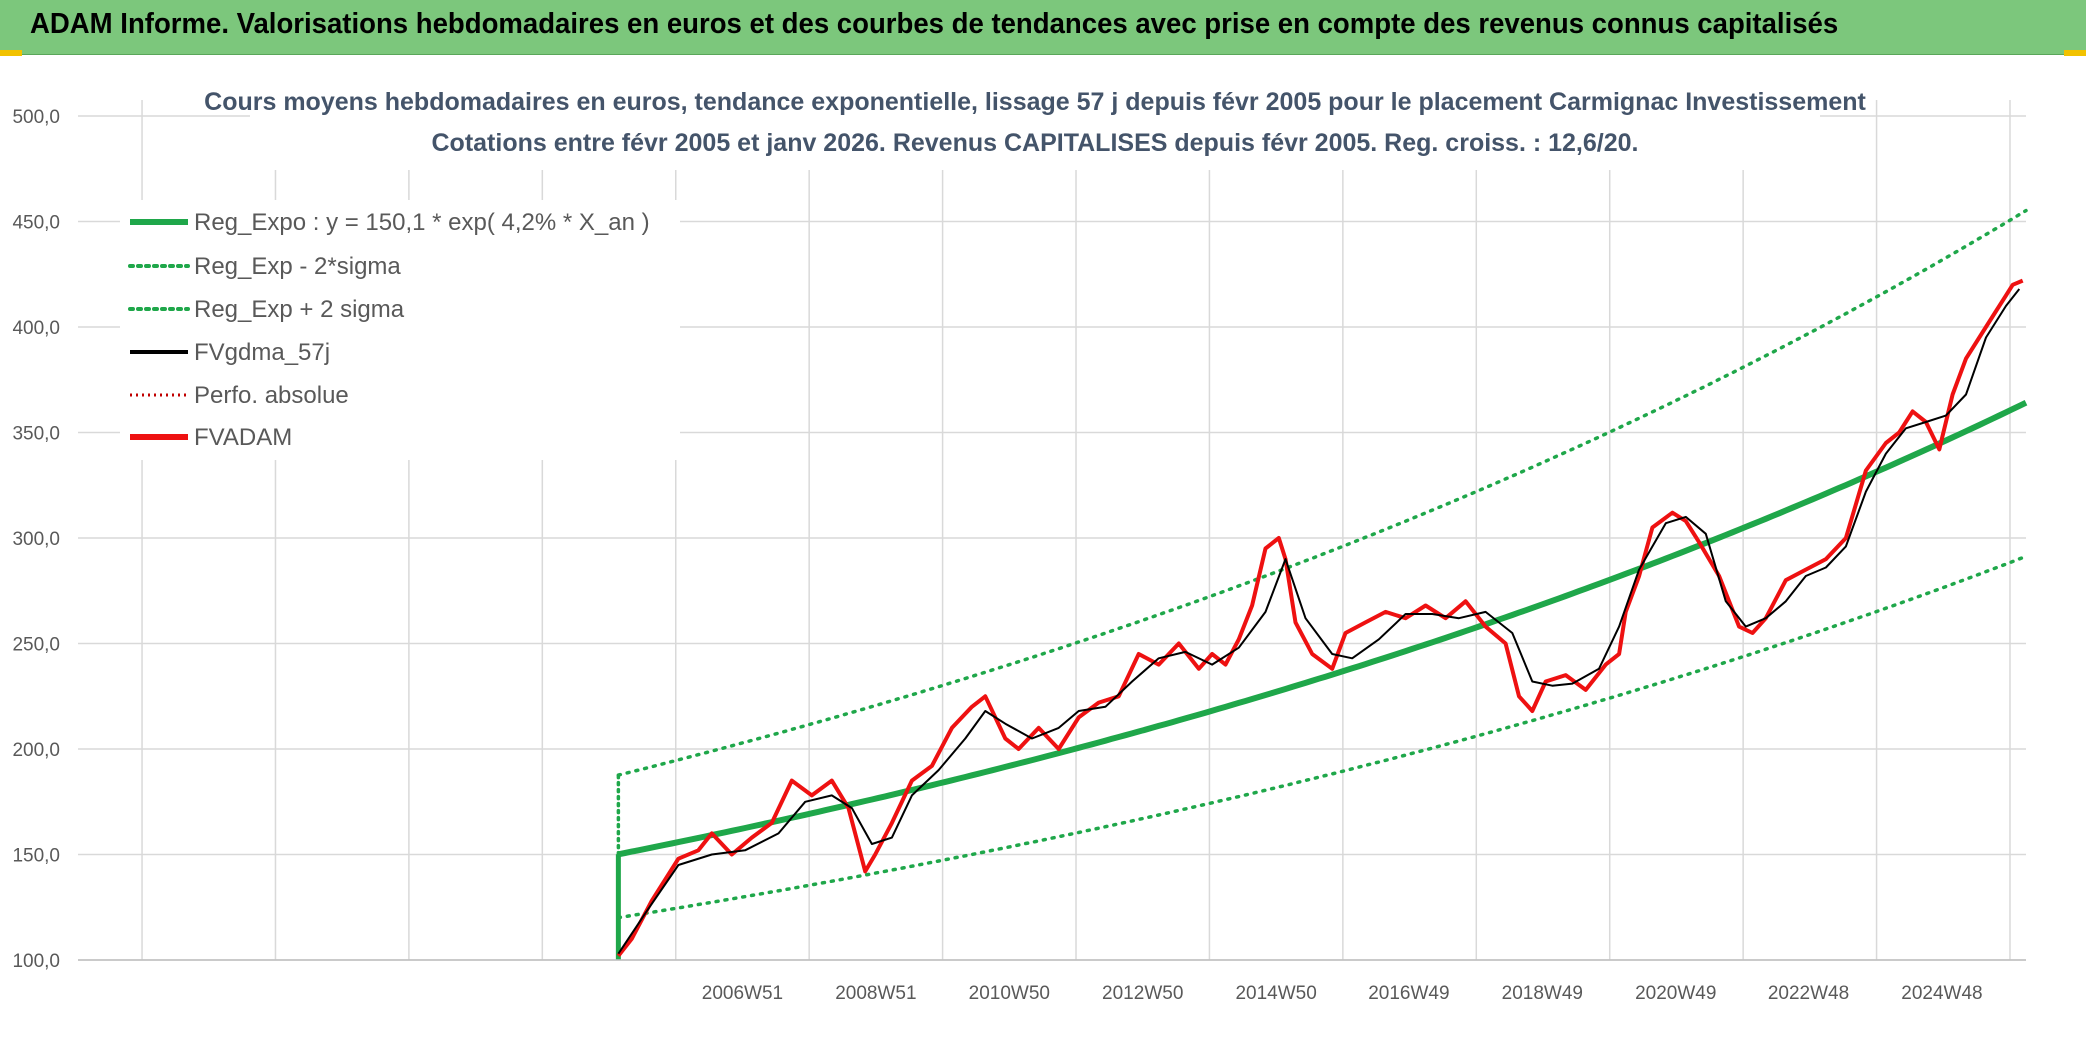 Image resolution: width=2086 pixels, height=1038 pixels. I want to click on title-background, so click(1035, 125).